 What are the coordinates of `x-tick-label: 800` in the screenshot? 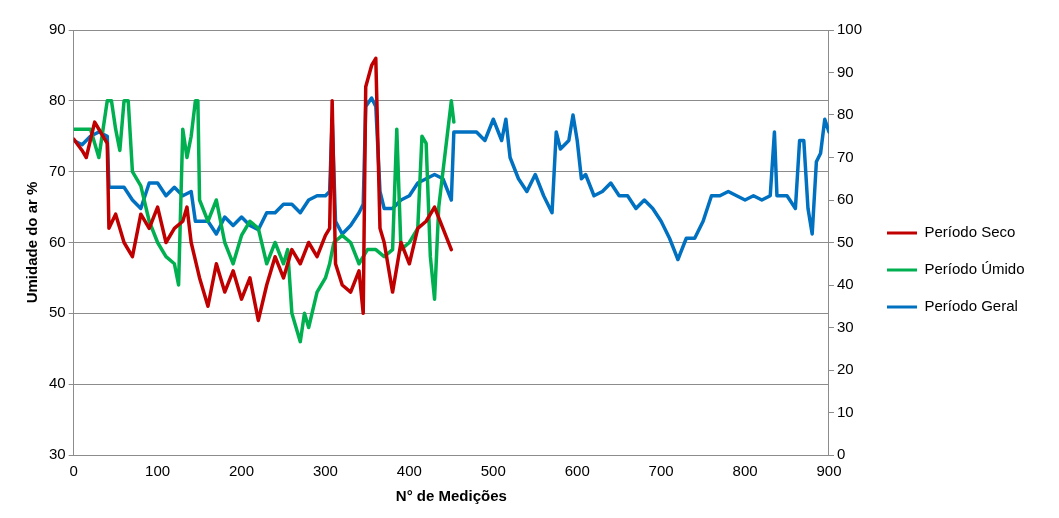 It's located at (745, 471).